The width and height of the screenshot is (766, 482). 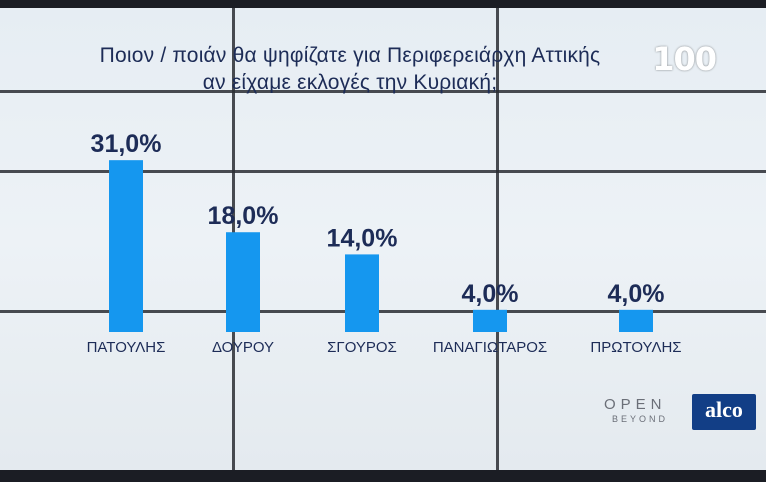 What do you see at coordinates (362, 238) in the screenshot?
I see `value-label-3: 14,0%` at bounding box center [362, 238].